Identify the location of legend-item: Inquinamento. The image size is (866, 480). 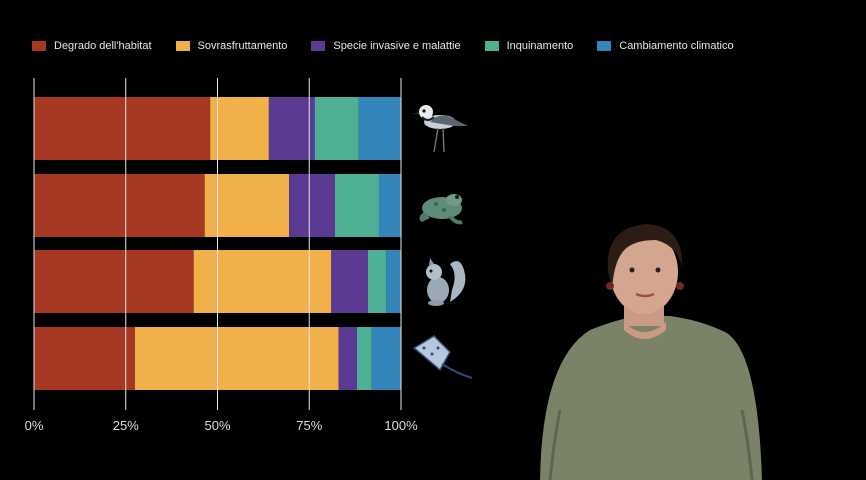
(529, 46).